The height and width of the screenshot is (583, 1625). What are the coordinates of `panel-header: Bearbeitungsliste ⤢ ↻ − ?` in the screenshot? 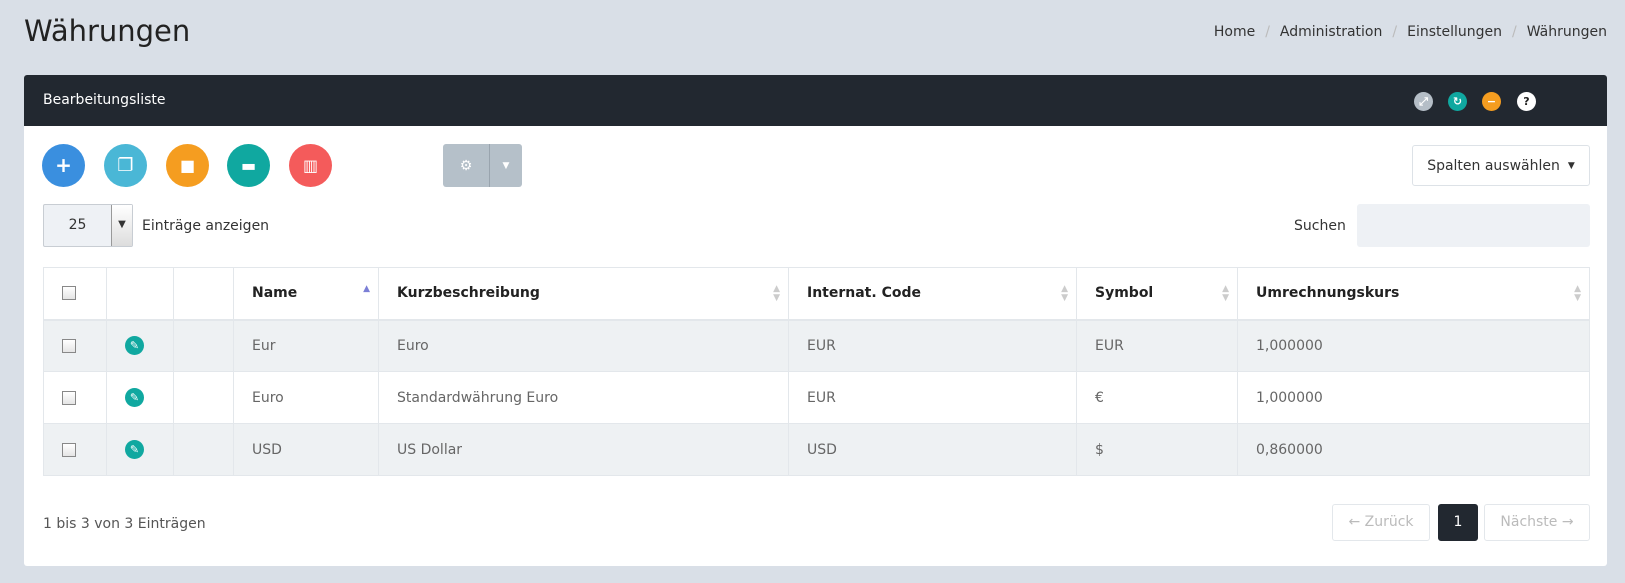 It's located at (815, 100).